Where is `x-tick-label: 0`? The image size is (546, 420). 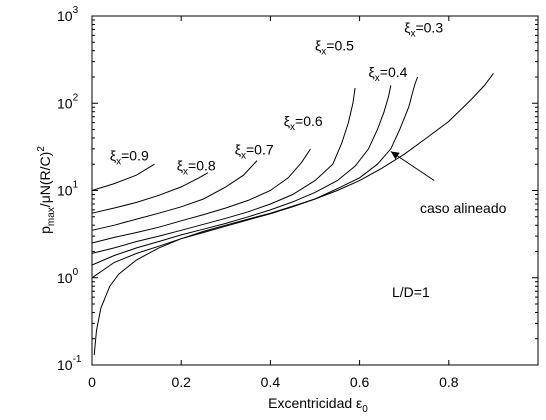 x-tick-label: 0 is located at coordinates (92, 382).